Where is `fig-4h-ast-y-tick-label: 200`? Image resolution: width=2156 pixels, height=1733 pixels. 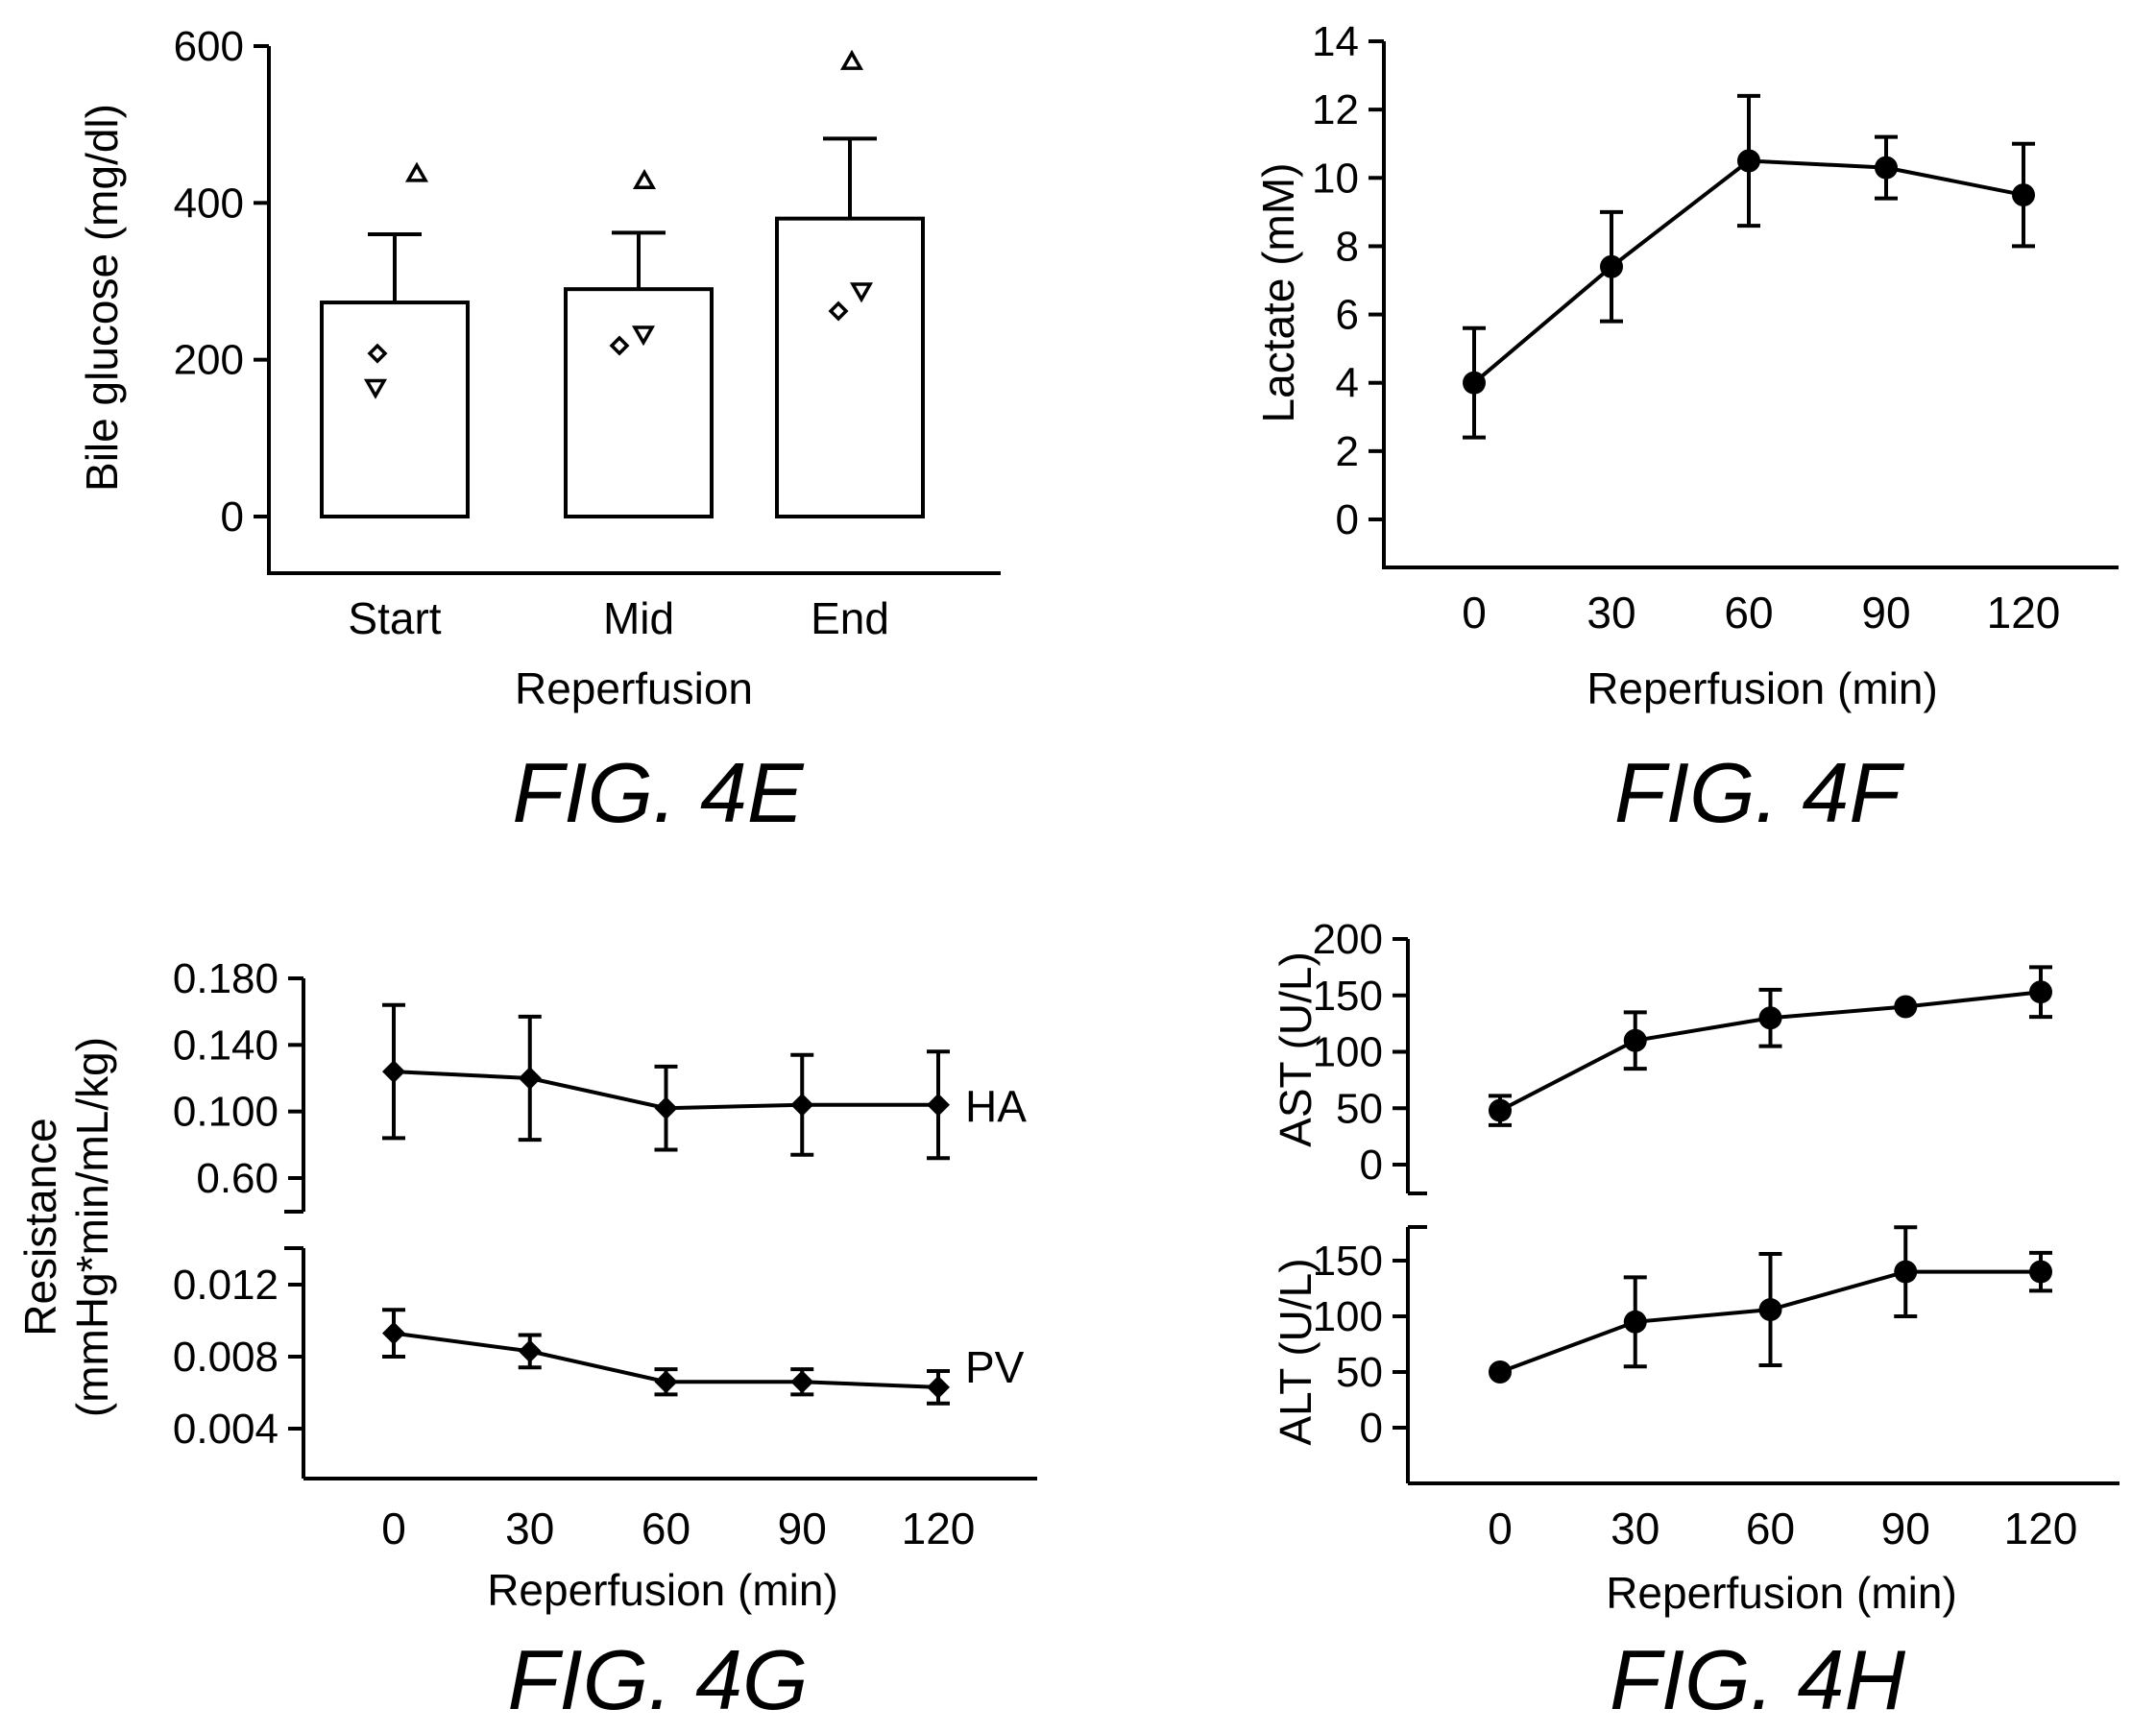 fig-4h-ast-y-tick-label: 200 is located at coordinates (1348, 939).